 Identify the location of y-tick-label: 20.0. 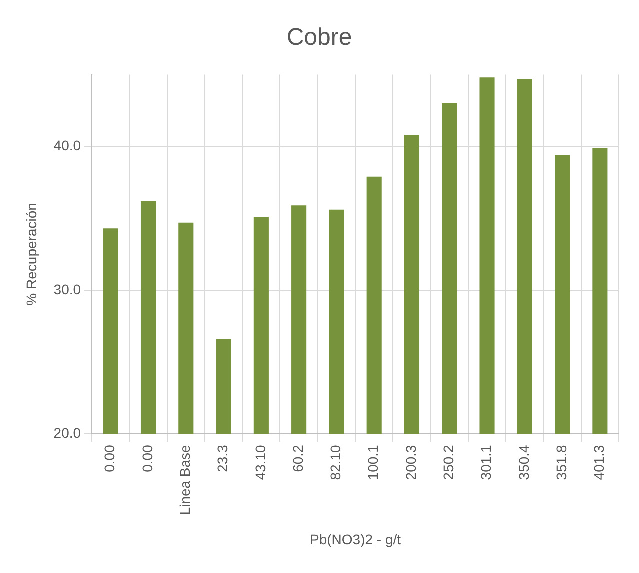
(68, 433).